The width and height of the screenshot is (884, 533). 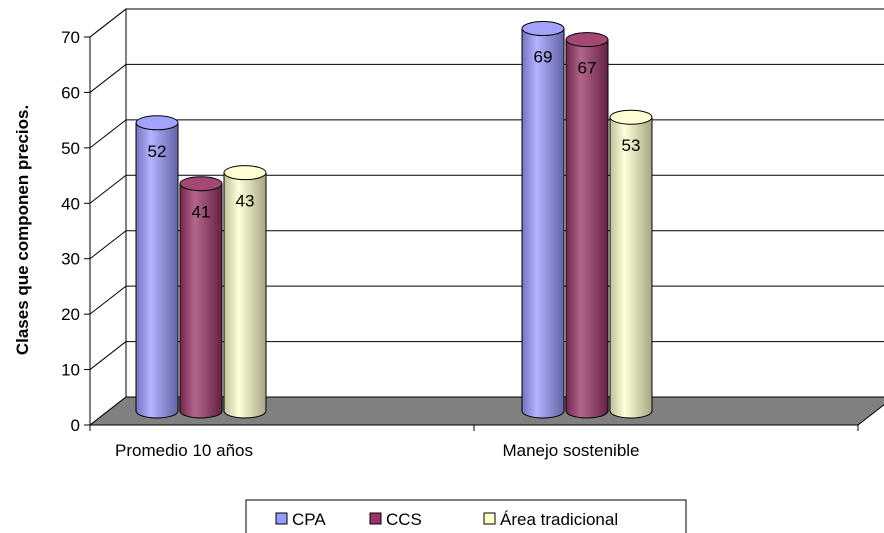 I want to click on y-tick-label: 70, so click(x=70, y=37).